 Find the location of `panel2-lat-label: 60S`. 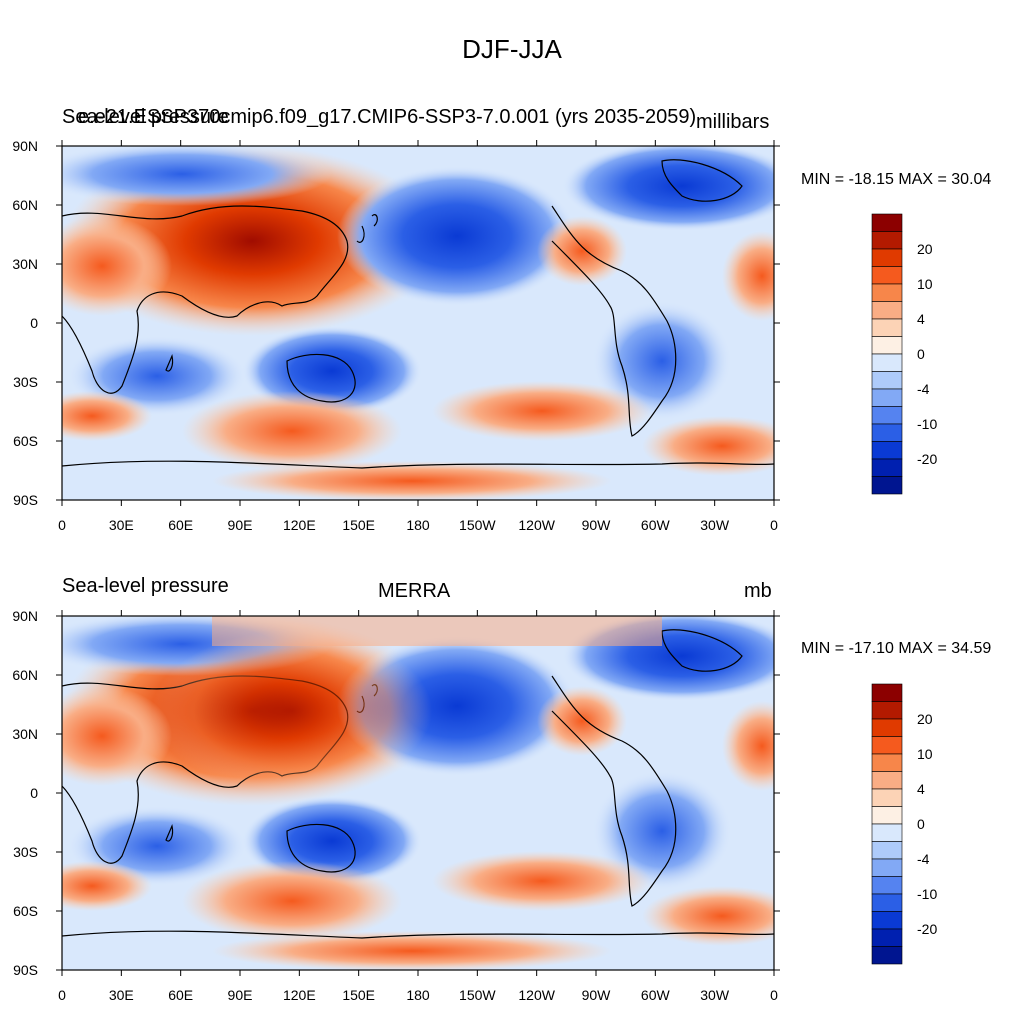

panel2-lat-label: 60S is located at coordinates (25, 911).